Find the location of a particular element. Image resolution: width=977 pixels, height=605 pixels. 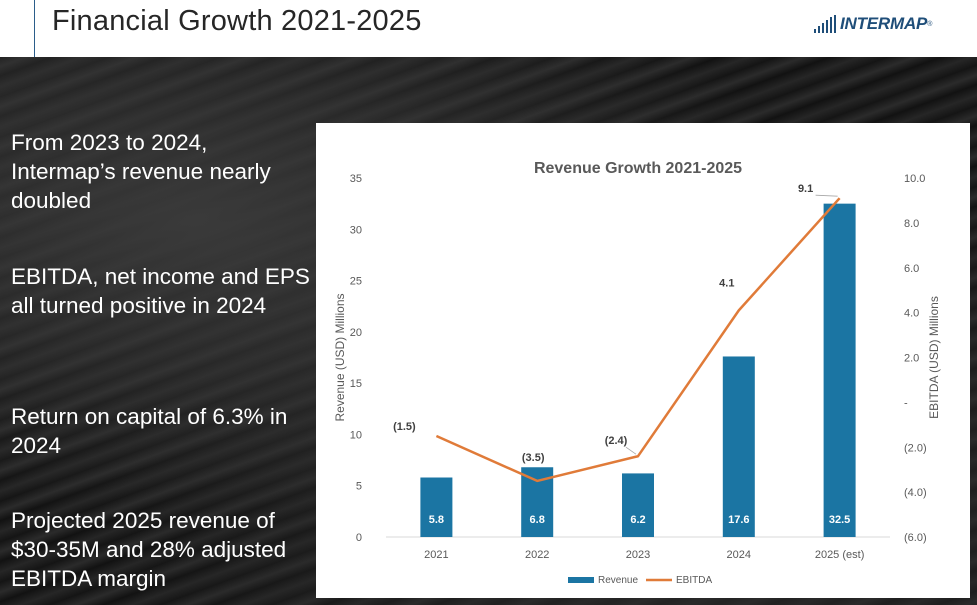

logo-registered-mark: ® is located at coordinates (930, 24).